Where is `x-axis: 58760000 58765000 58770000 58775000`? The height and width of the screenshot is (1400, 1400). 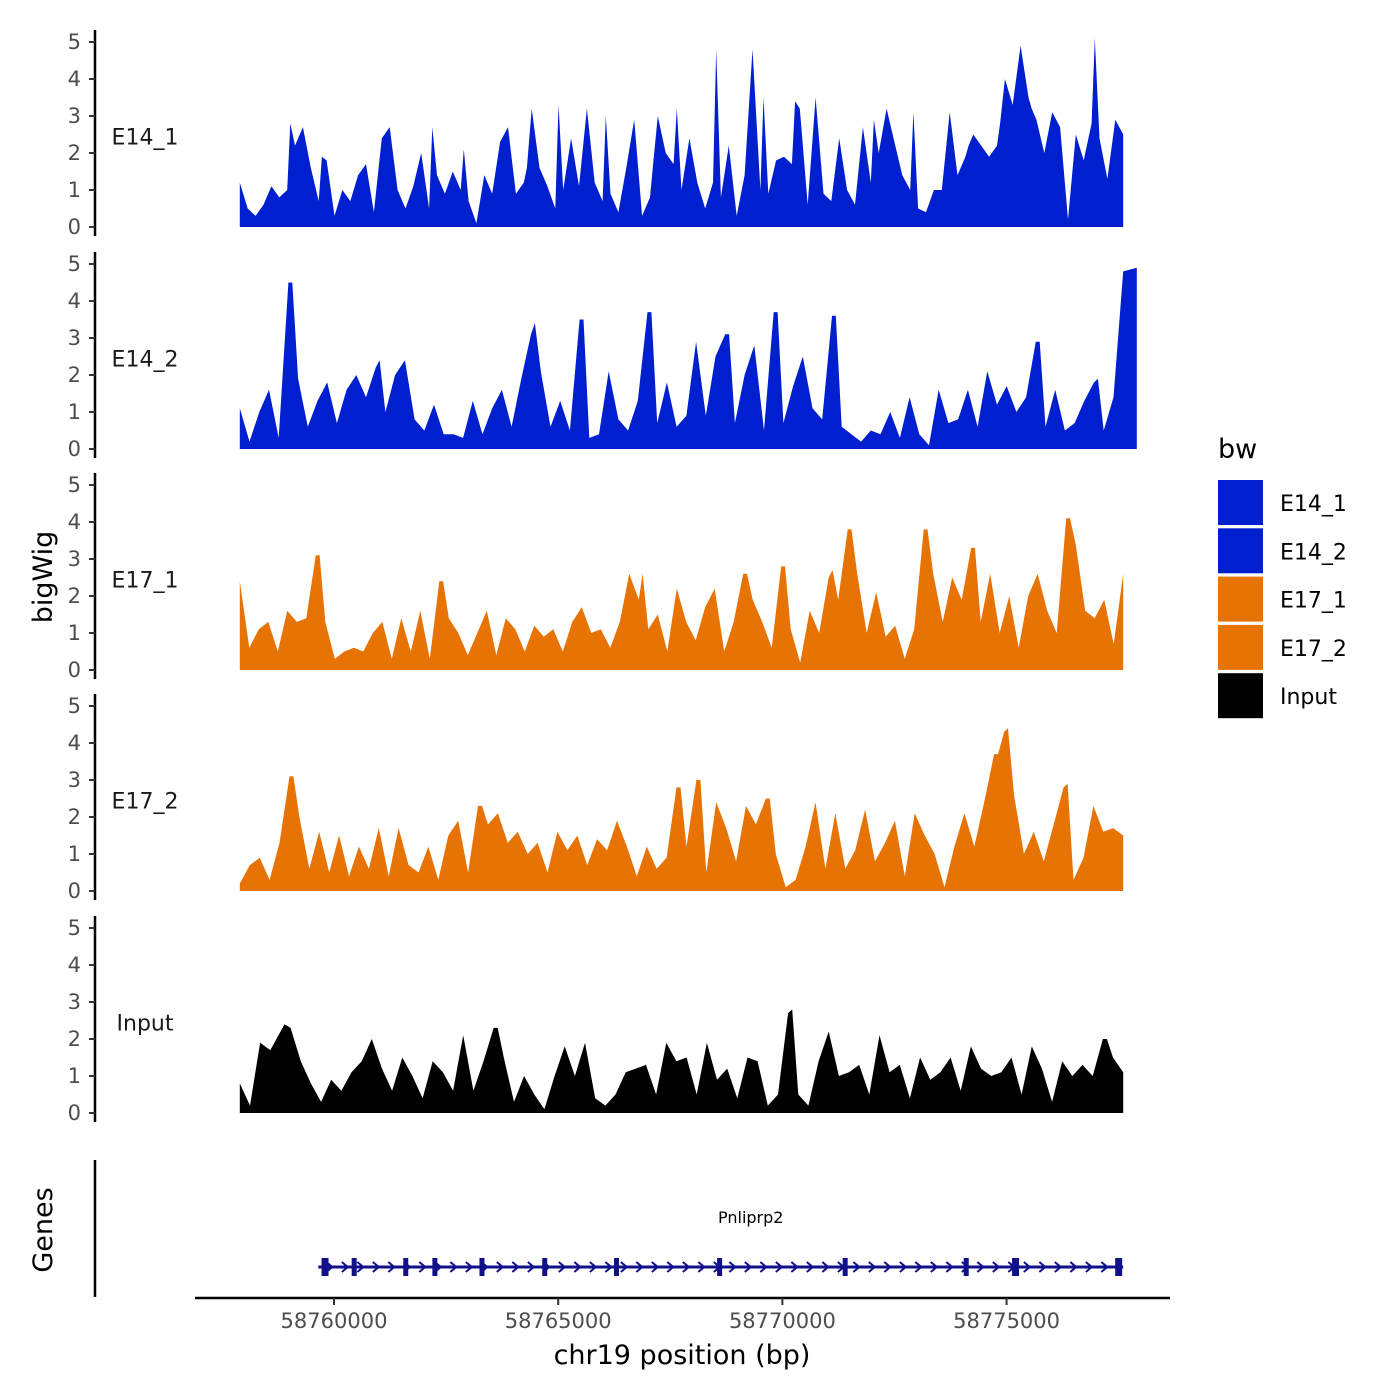 x-axis: 58760000 58765000 58770000 58775000 is located at coordinates (682, 1314).